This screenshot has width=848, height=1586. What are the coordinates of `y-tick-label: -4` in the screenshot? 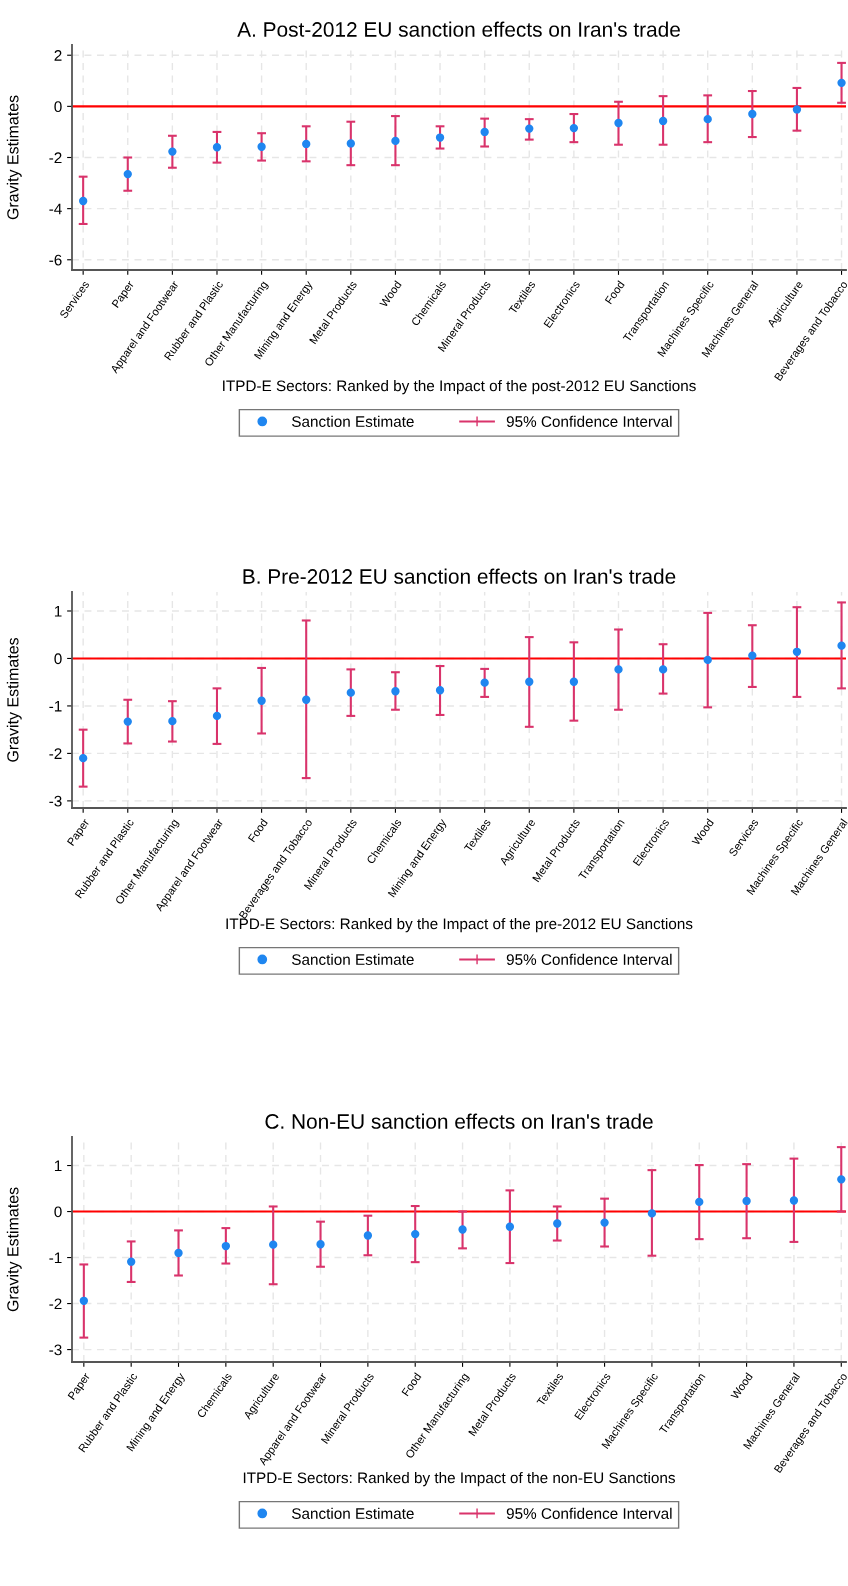 It's located at (55, 209).